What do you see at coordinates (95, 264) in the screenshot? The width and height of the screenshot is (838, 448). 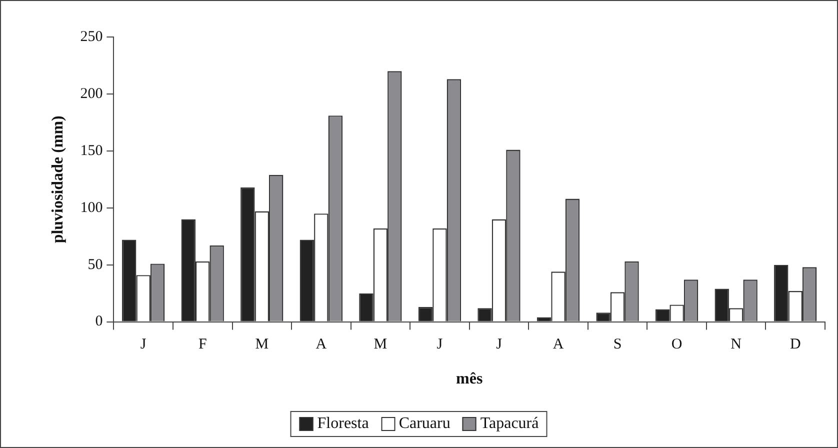 I see `y-tick-label: 50` at bounding box center [95, 264].